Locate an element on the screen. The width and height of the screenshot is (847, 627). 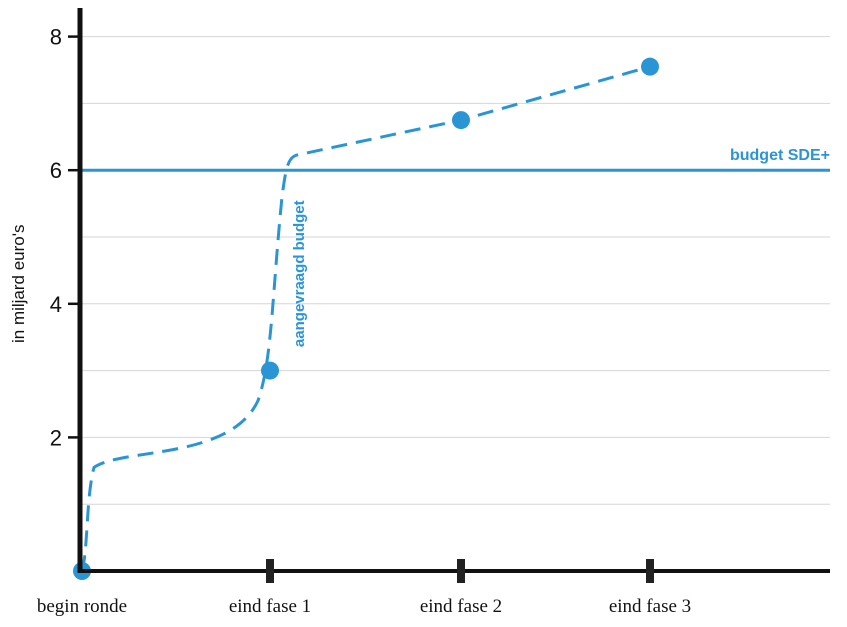
xtick-label-2: eind fase 2 is located at coordinates (461, 606).